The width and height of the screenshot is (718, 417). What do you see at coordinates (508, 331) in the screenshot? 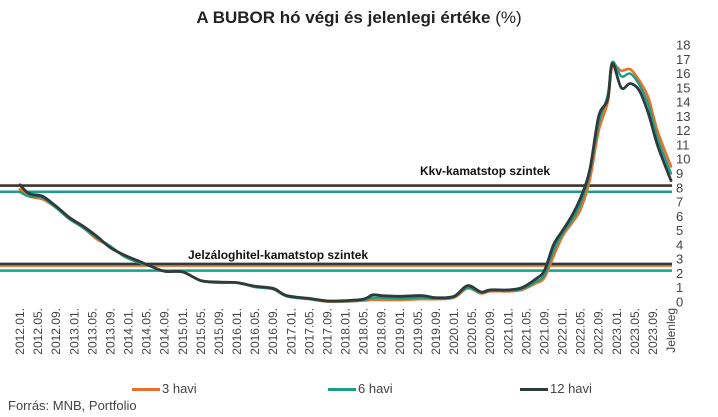
I see `x-tick-label-27: 2021.01.` at bounding box center [508, 331].